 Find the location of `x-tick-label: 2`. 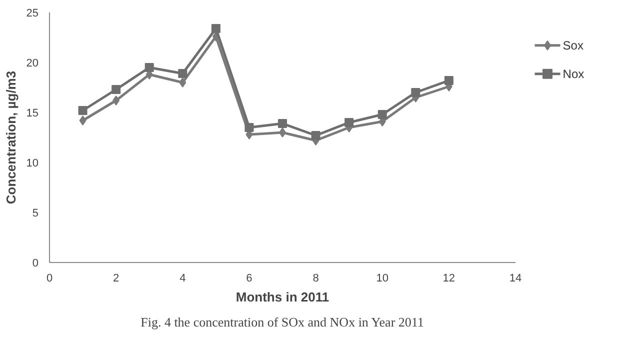

x-tick-label: 2 is located at coordinates (116, 278).